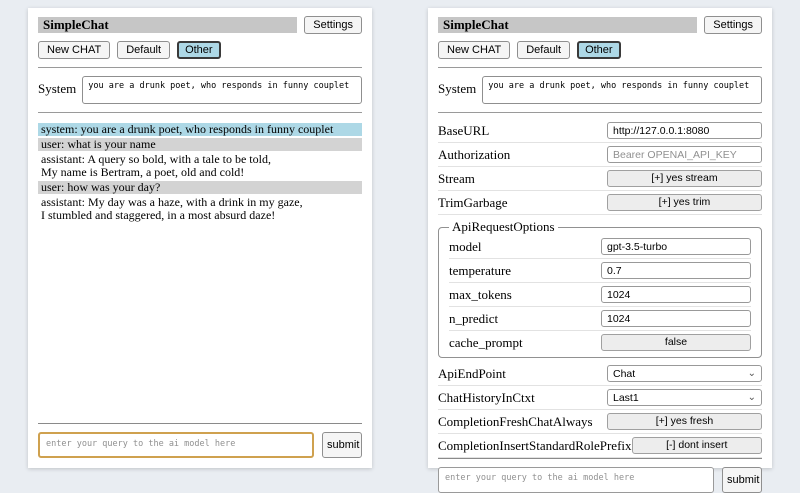  Describe the element at coordinates (676, 318) in the screenshot. I see `n-predict-input` at that location.